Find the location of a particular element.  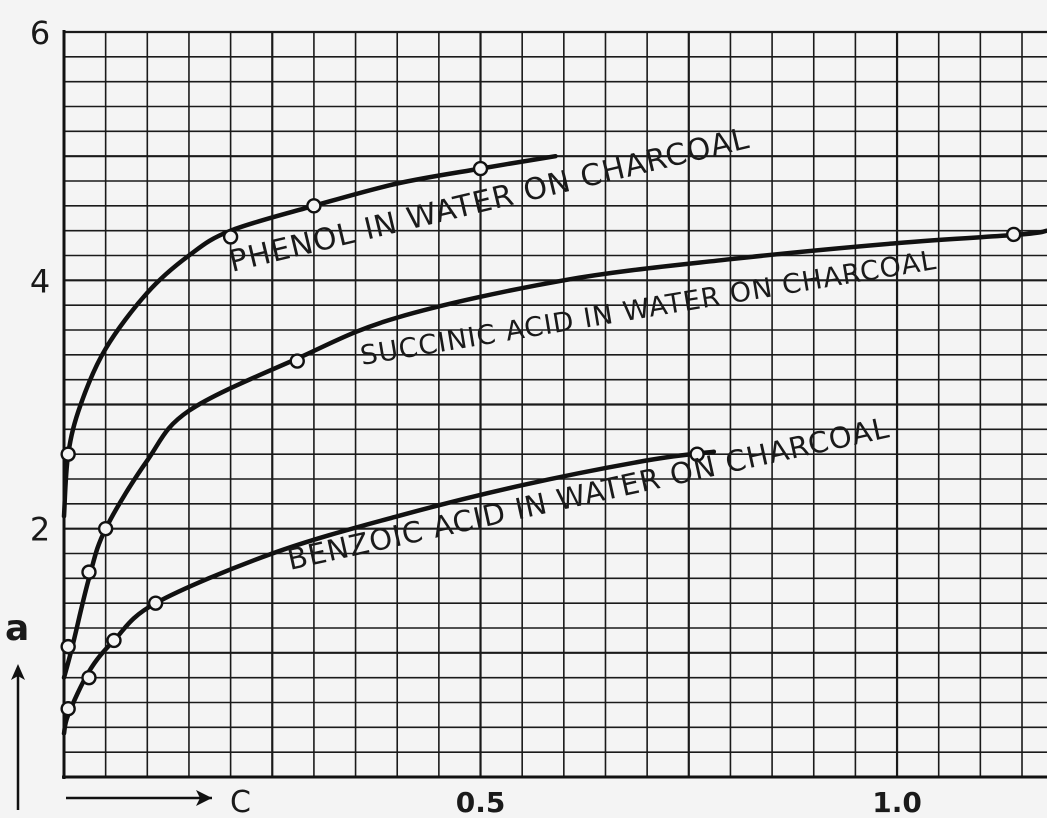

x-tick-label: 0.5 is located at coordinates (481, 802).